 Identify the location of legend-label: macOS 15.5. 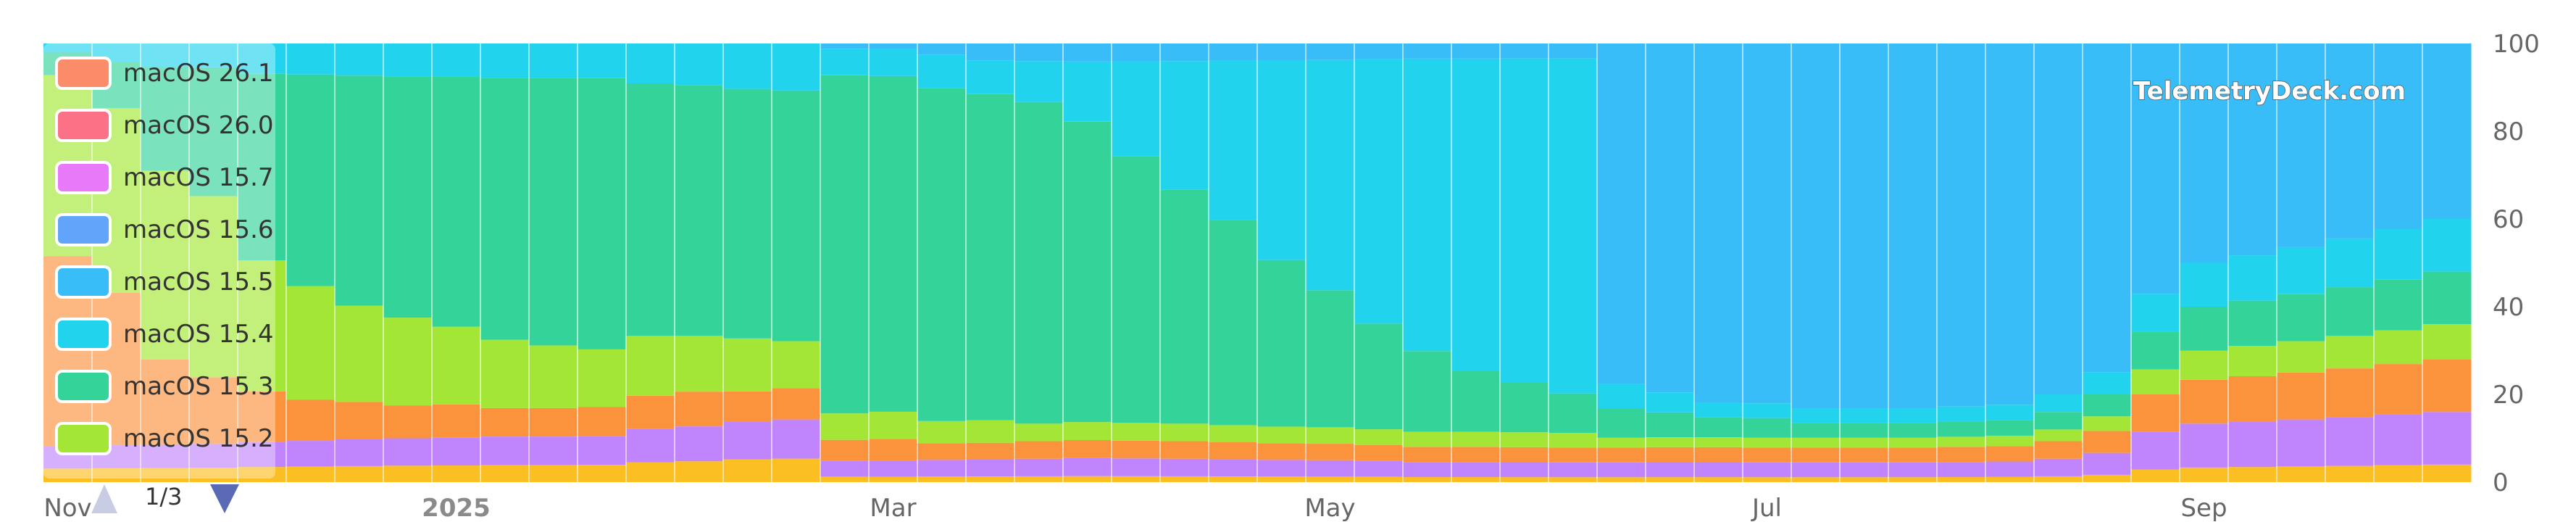
(198, 282).